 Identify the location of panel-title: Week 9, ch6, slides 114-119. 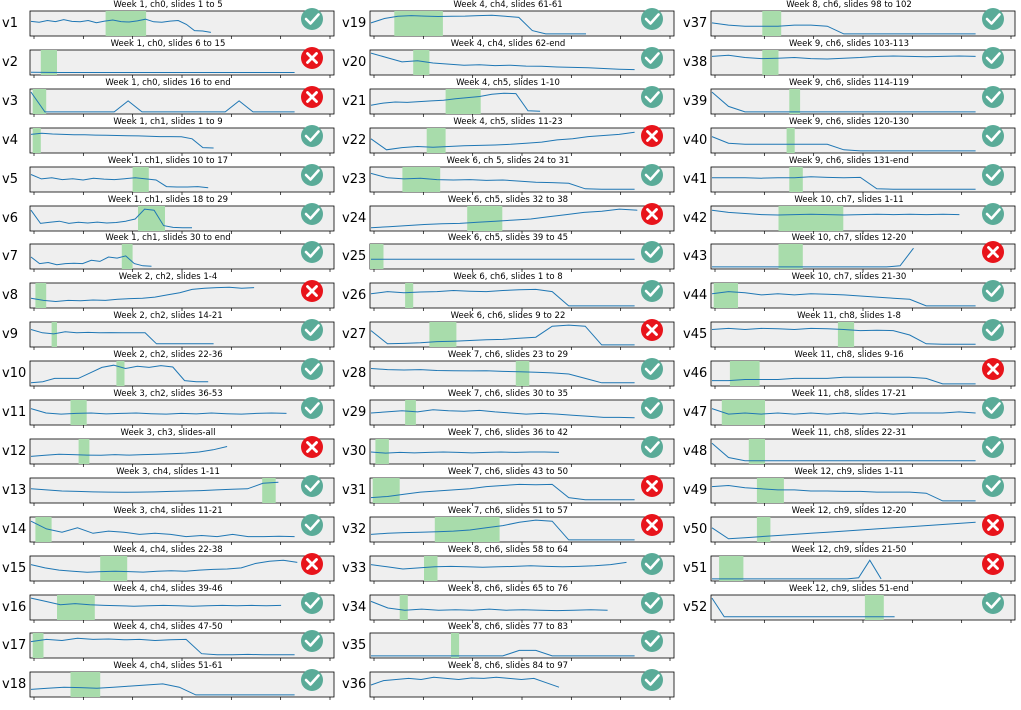
(849, 82).